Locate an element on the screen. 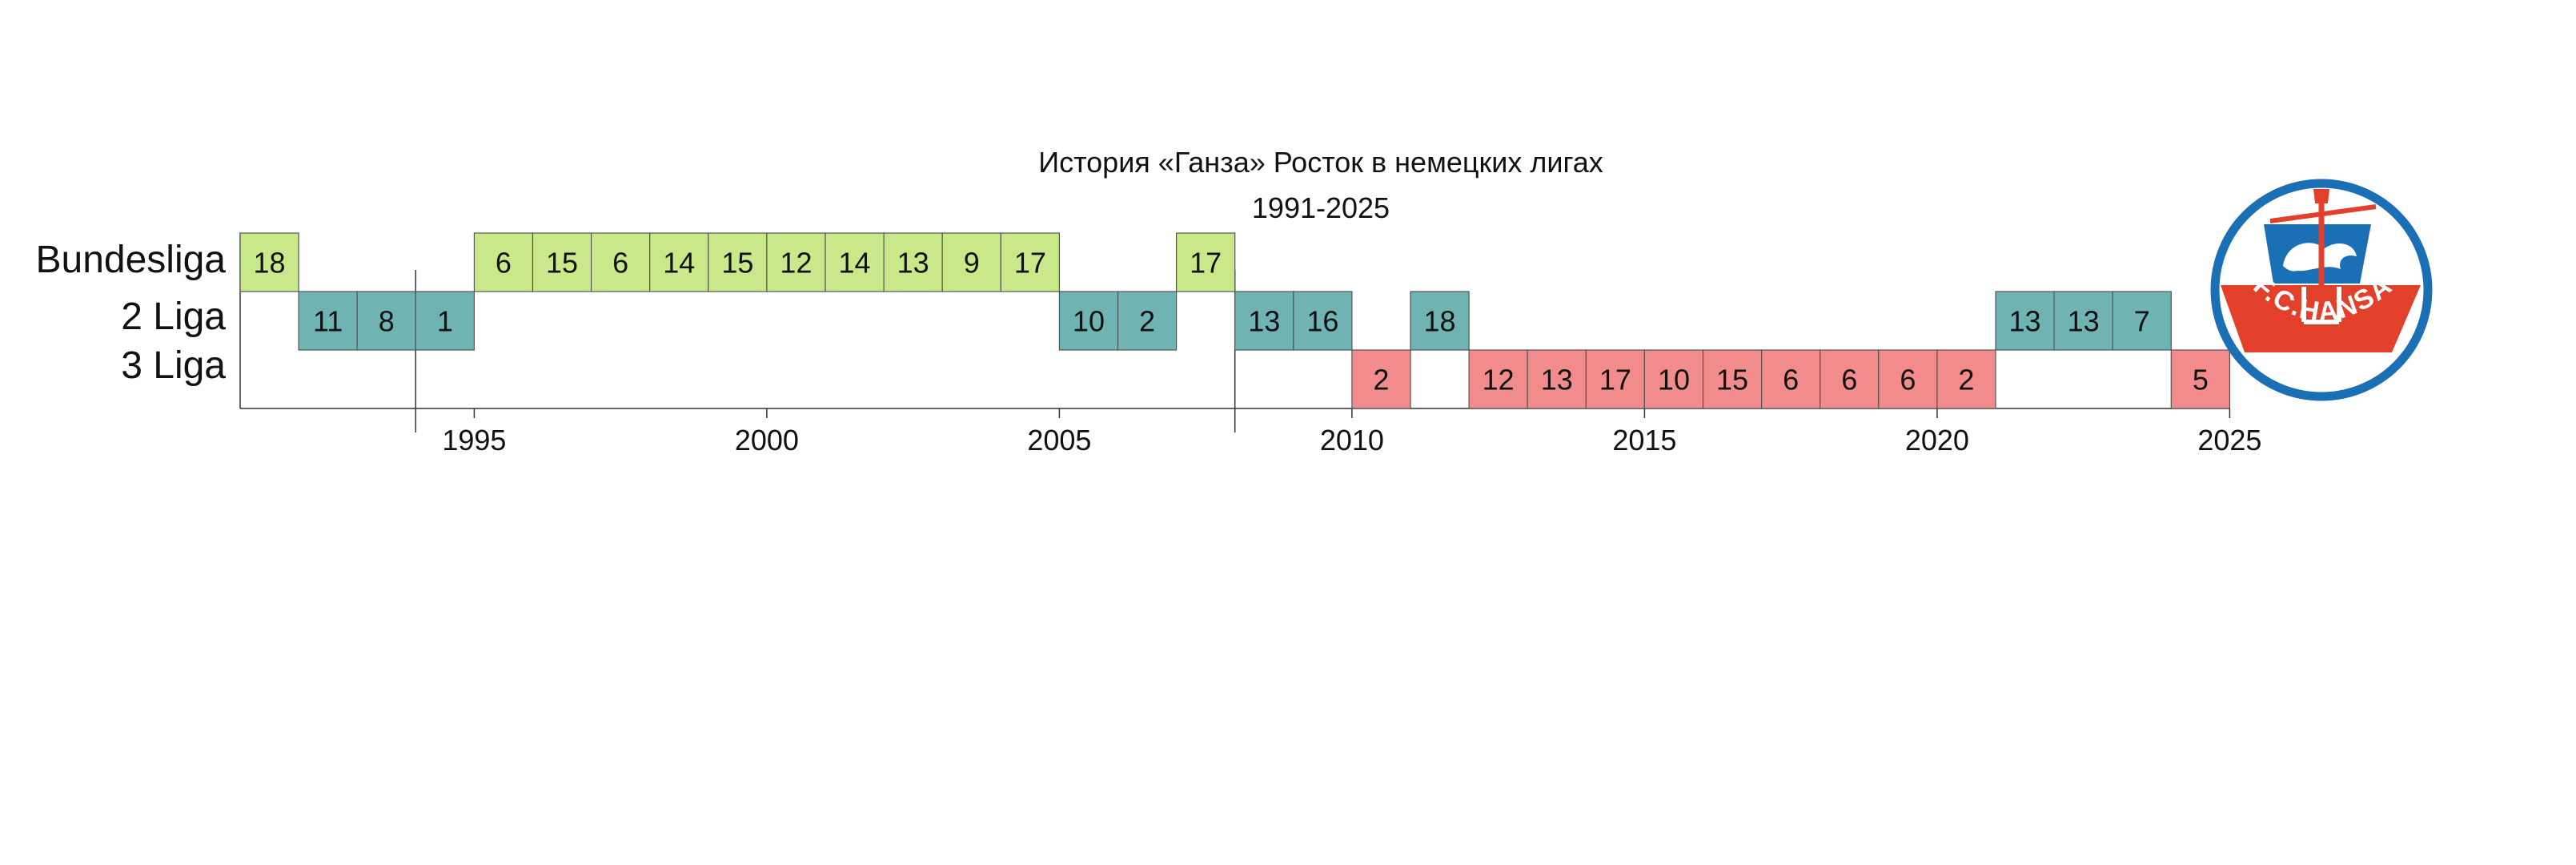  season-position-label: 5 is located at coordinates (2201, 380).